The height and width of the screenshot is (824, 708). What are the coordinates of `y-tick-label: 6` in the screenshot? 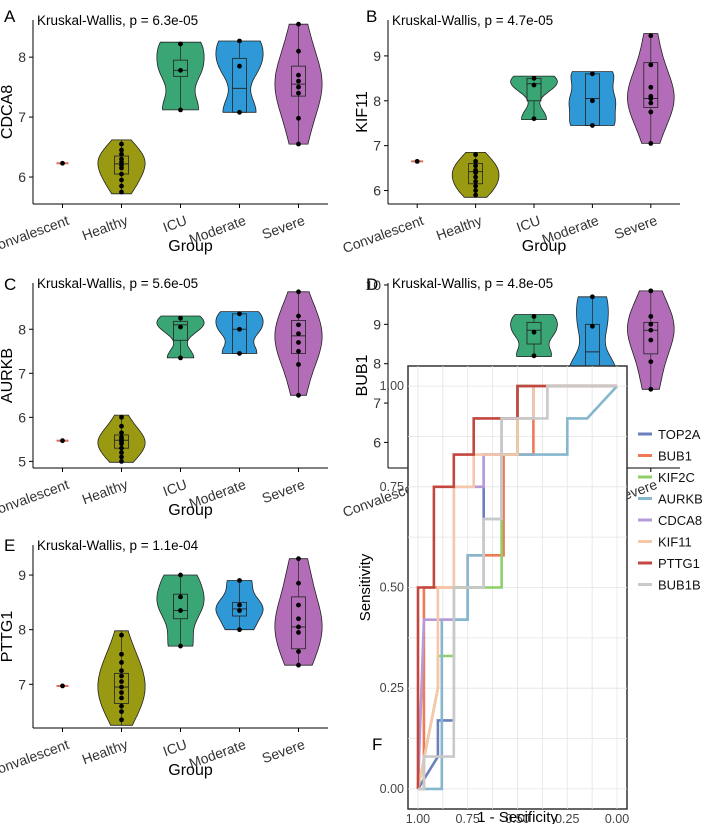 It's located at (22, 177).